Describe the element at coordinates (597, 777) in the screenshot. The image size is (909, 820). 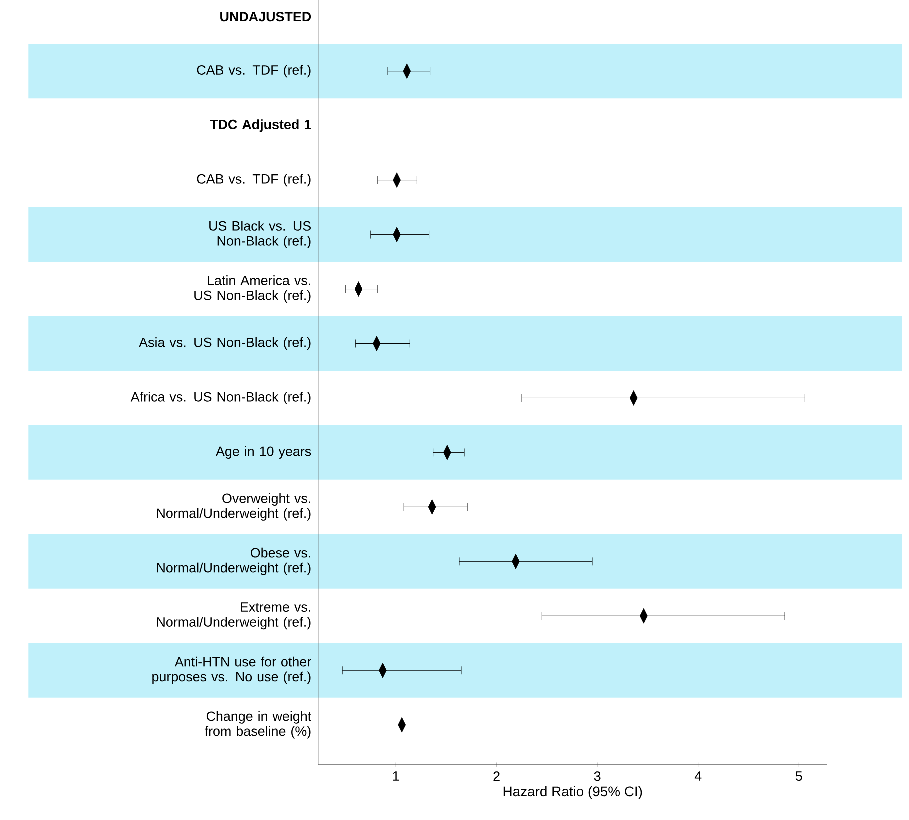
I see `x-tick-label: 3` at that location.